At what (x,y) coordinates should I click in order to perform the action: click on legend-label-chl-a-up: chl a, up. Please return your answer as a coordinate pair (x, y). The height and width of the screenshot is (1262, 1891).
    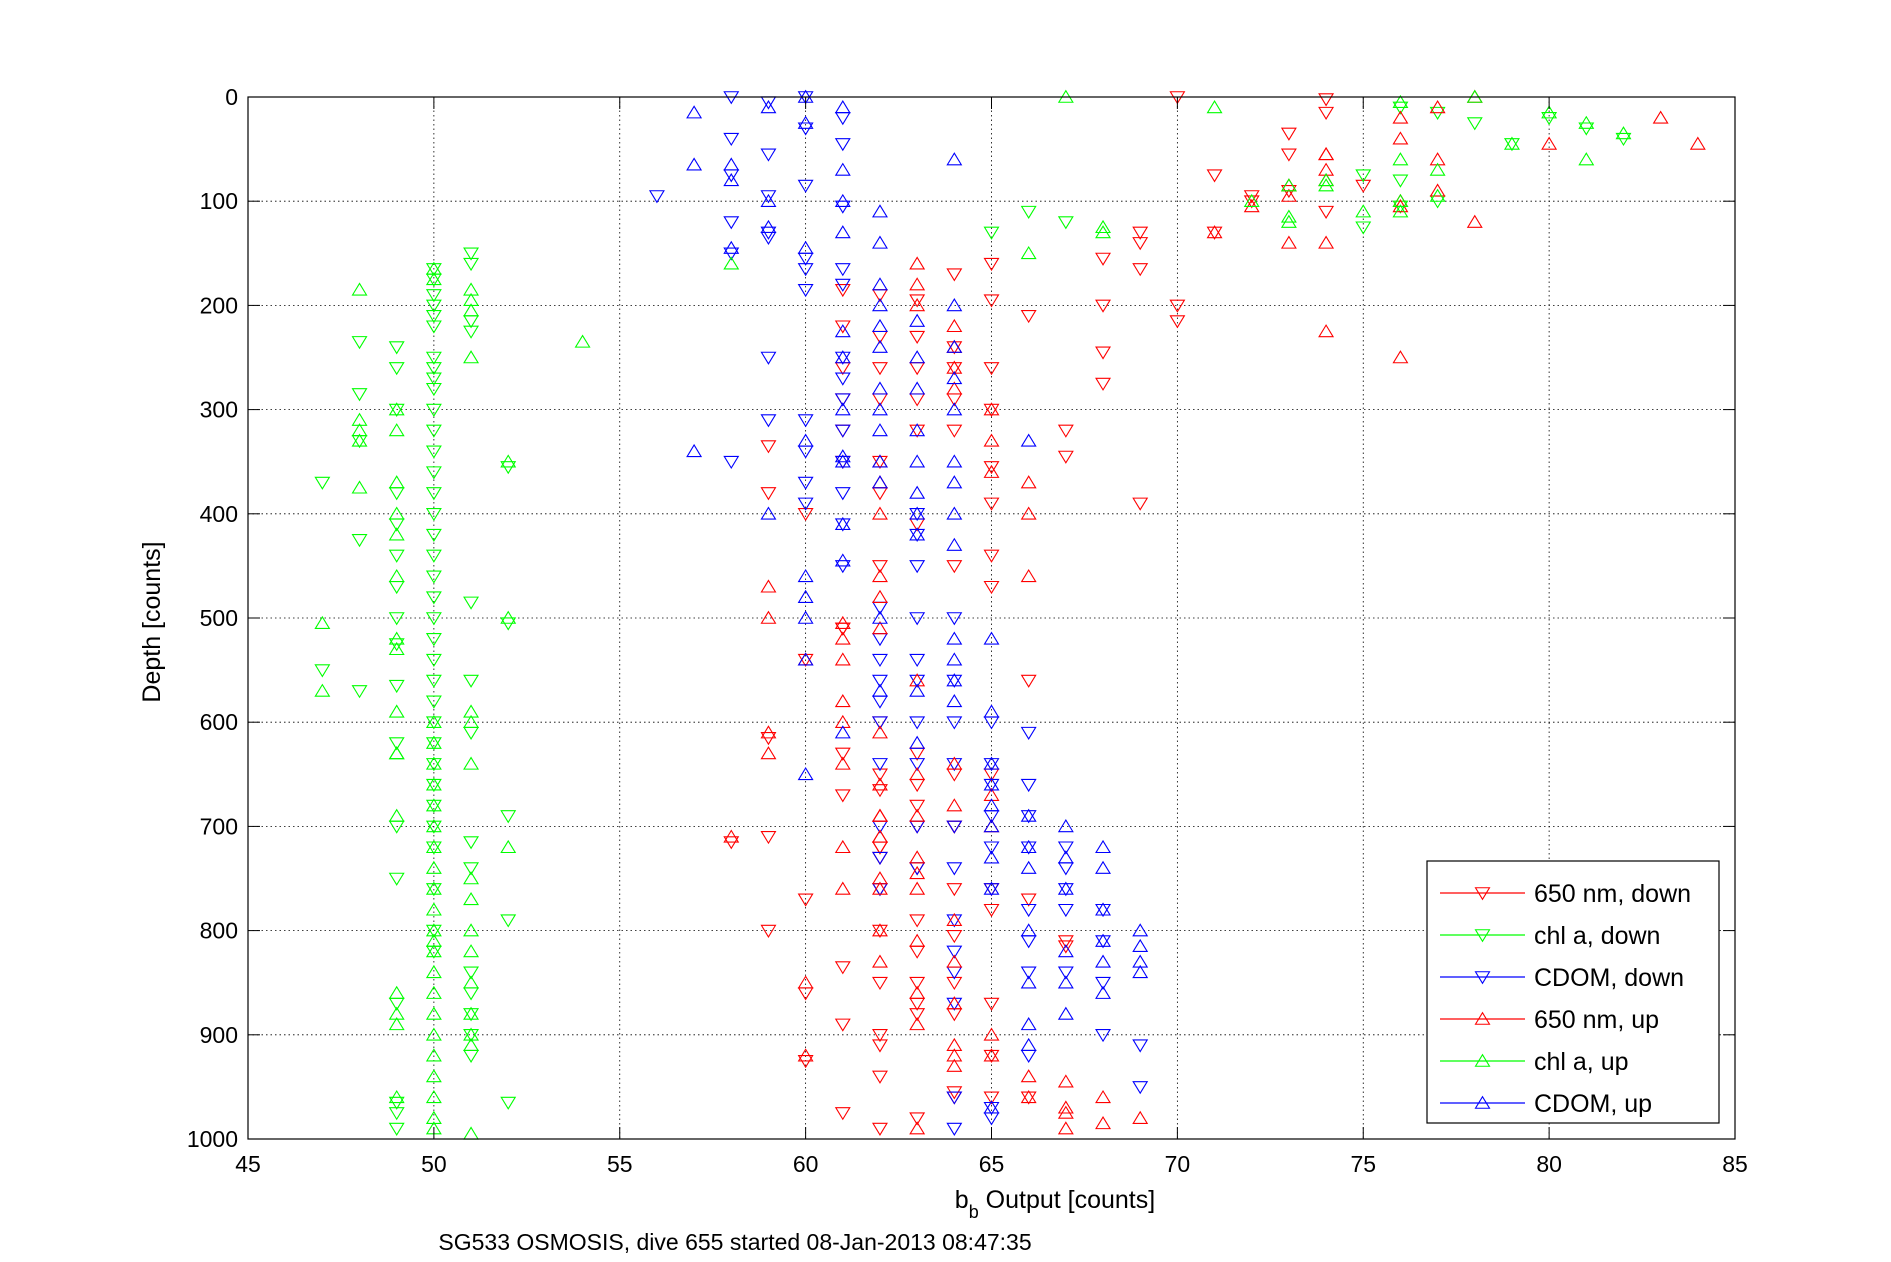
    Looking at the image, I should click on (1581, 1062).